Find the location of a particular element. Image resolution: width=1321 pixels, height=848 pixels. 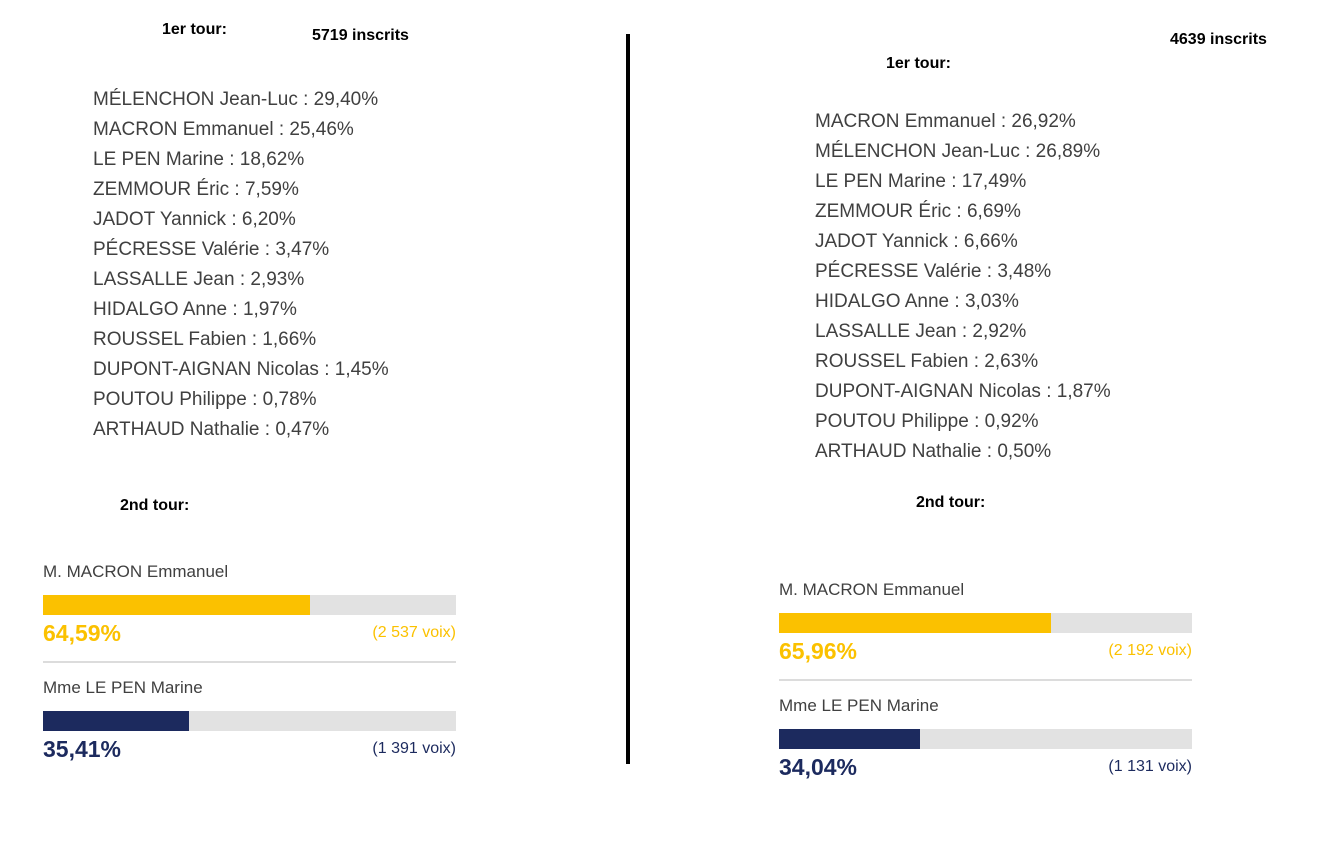

list-item: DUPONT-AIGNAN Nicolas : 1,45% is located at coordinates (241, 369).